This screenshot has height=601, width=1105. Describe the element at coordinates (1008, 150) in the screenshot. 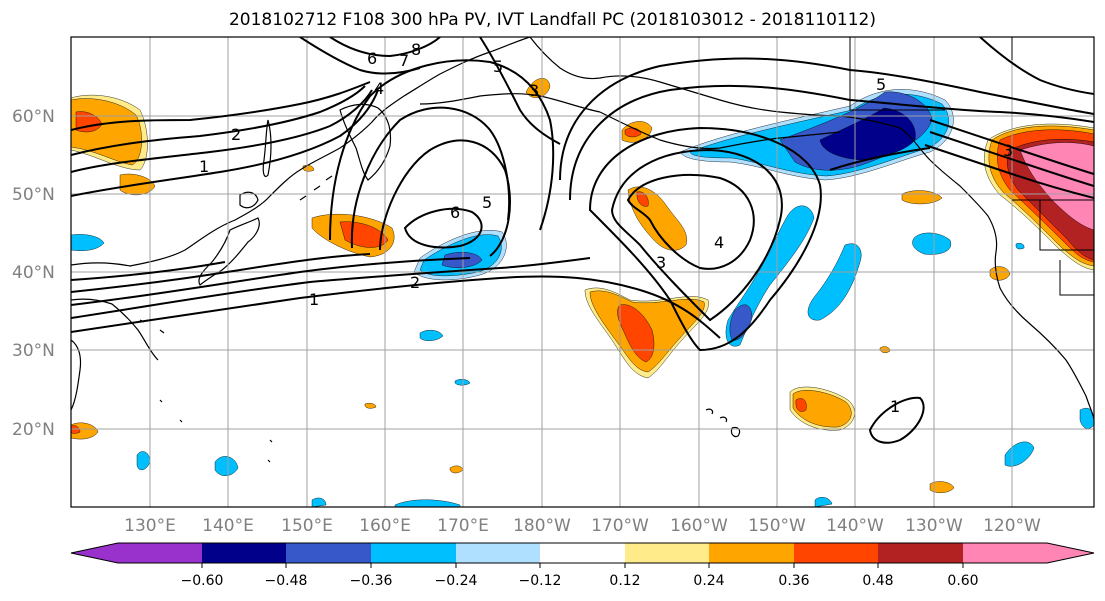

I see `contour-label-3c: 3` at that location.